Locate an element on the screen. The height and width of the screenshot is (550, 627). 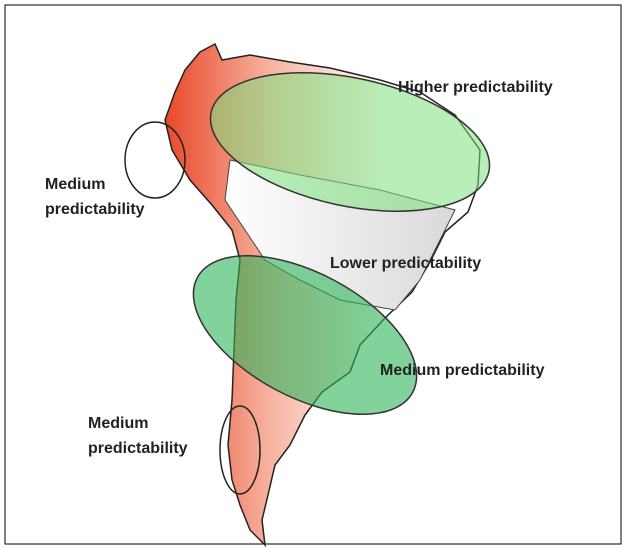
region-label: Lower predictability is located at coordinates (405, 263).